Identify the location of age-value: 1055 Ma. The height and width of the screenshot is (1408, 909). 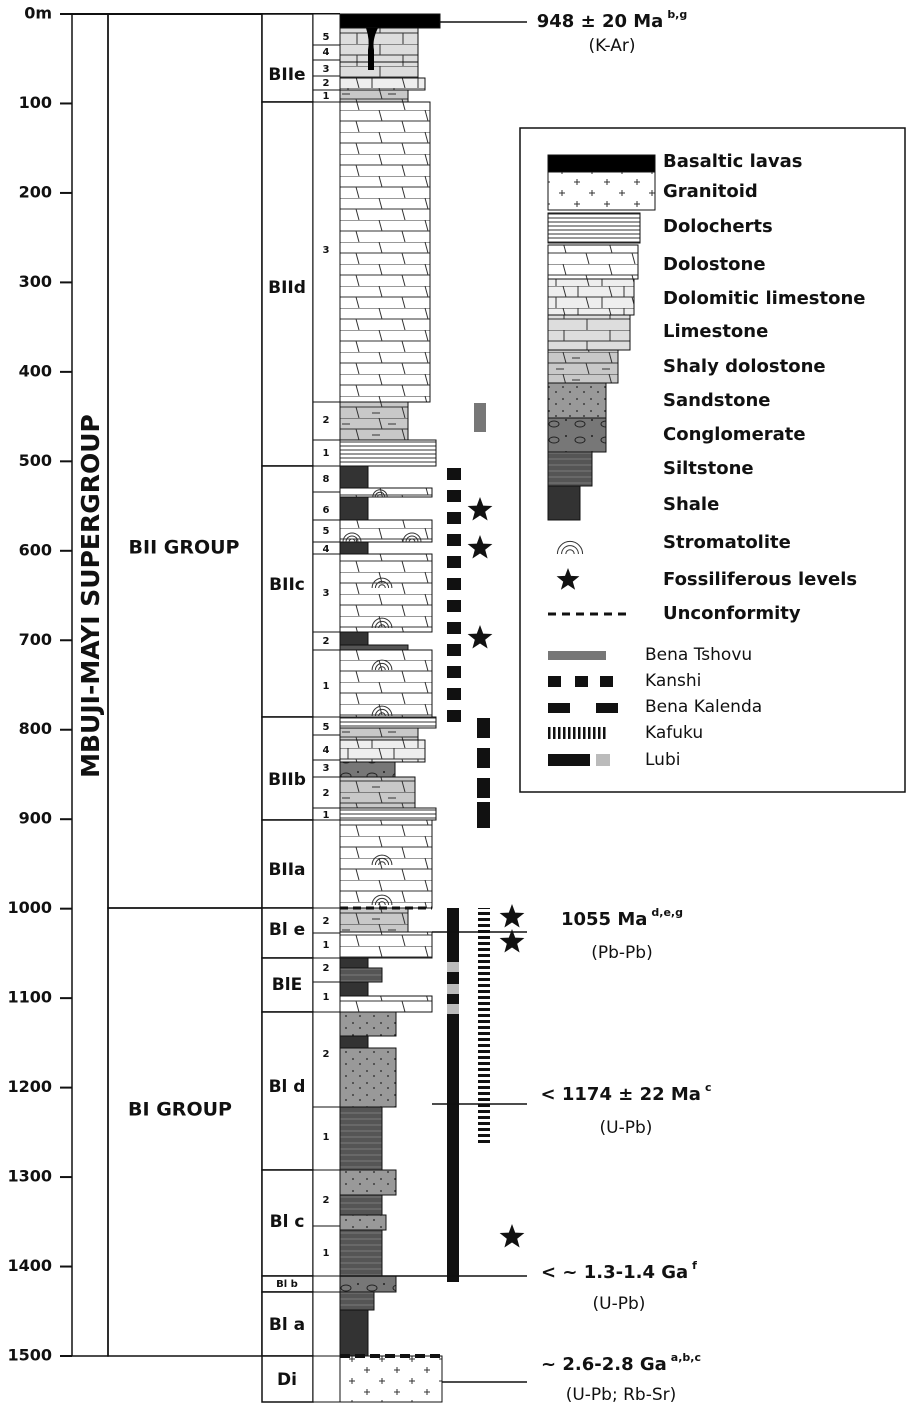
(604, 919).